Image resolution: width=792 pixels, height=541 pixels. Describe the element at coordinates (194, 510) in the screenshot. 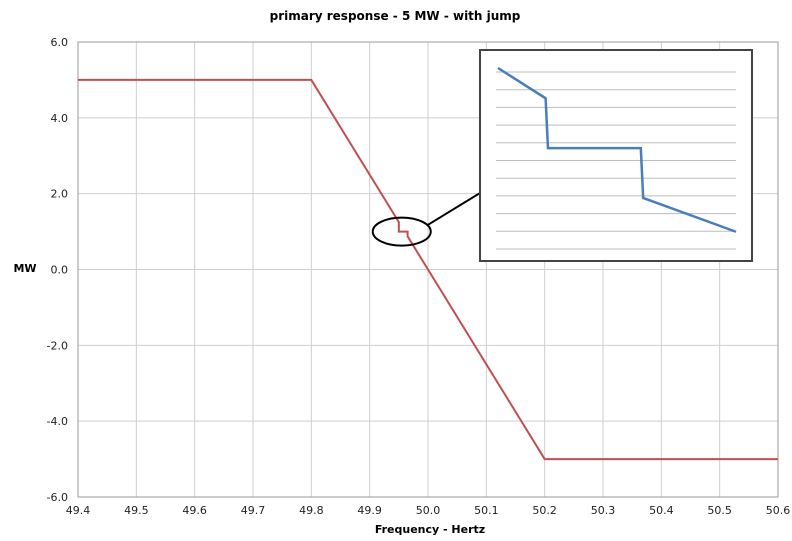

I see `x-tick-label: 49.6` at that location.